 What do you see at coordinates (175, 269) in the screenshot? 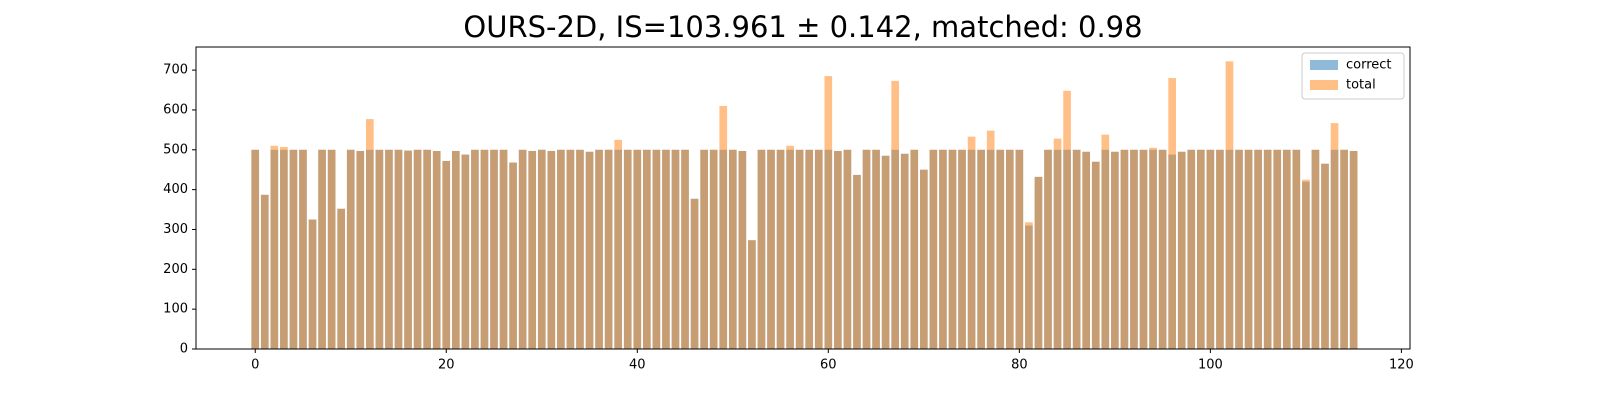
I see `y-tick-label: 200` at bounding box center [175, 269].